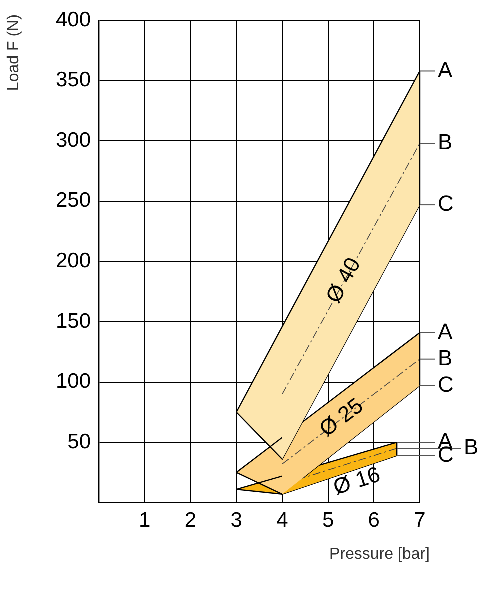 The width and height of the screenshot is (484, 600). What do you see at coordinates (145, 520) in the screenshot?
I see `x-tick-label: 1` at bounding box center [145, 520].